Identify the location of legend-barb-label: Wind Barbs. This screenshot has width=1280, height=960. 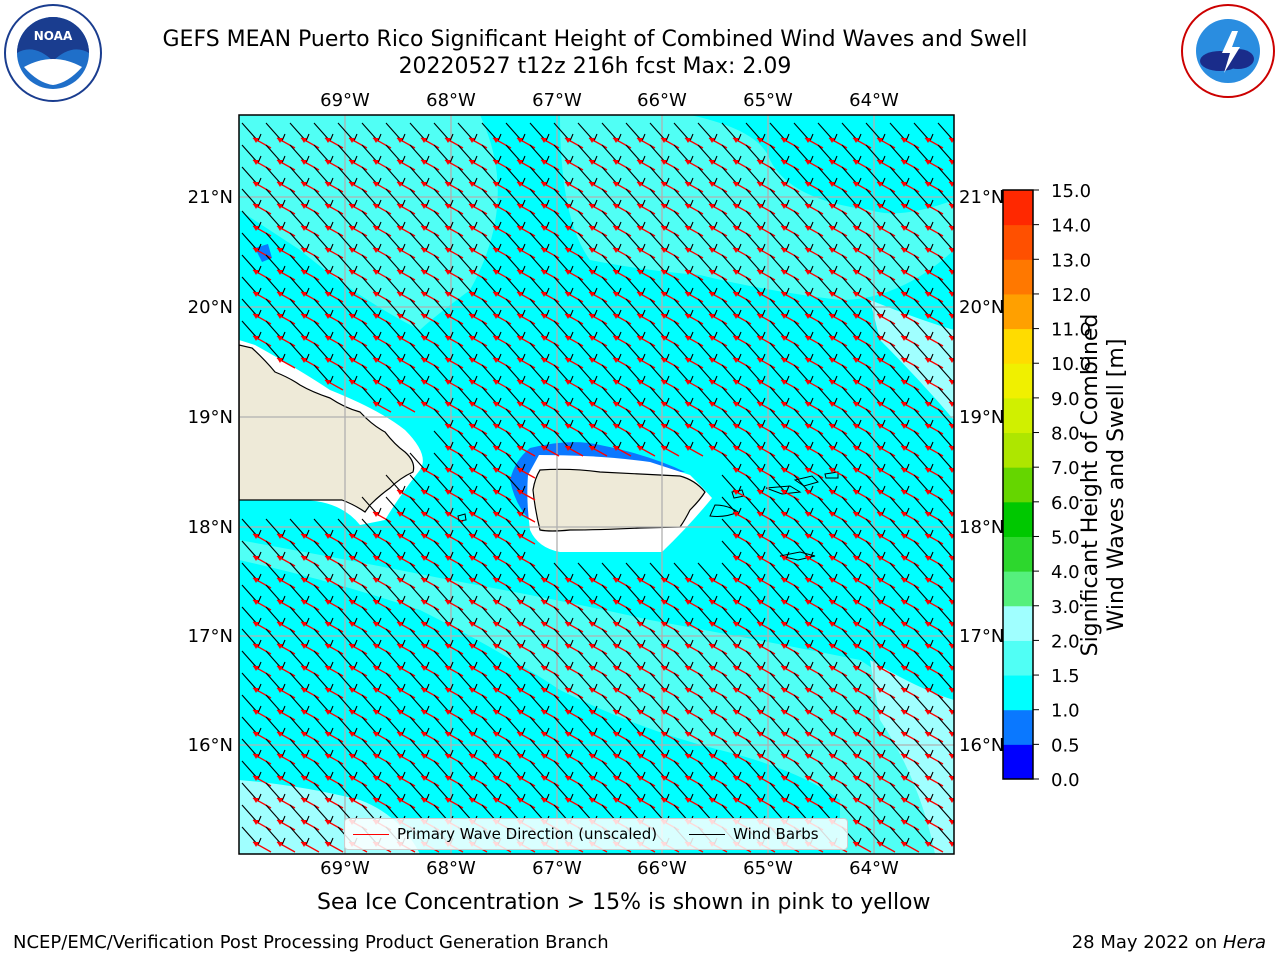
(776, 834).